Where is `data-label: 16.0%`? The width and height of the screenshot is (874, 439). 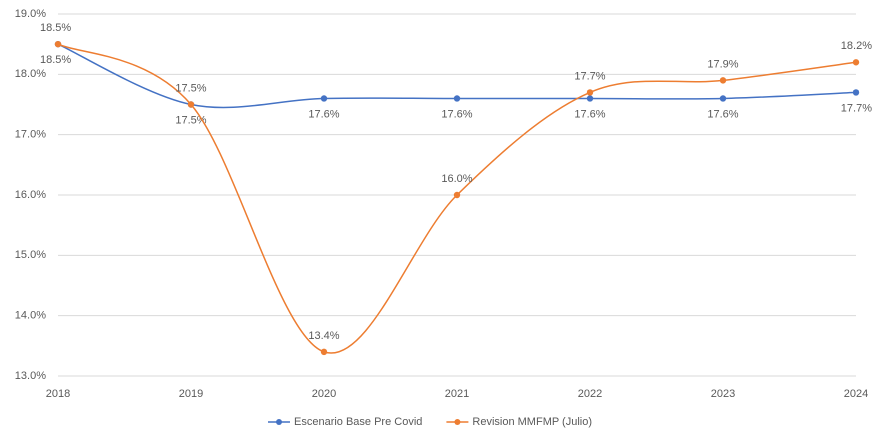 data-label: 16.0% is located at coordinates (456, 179).